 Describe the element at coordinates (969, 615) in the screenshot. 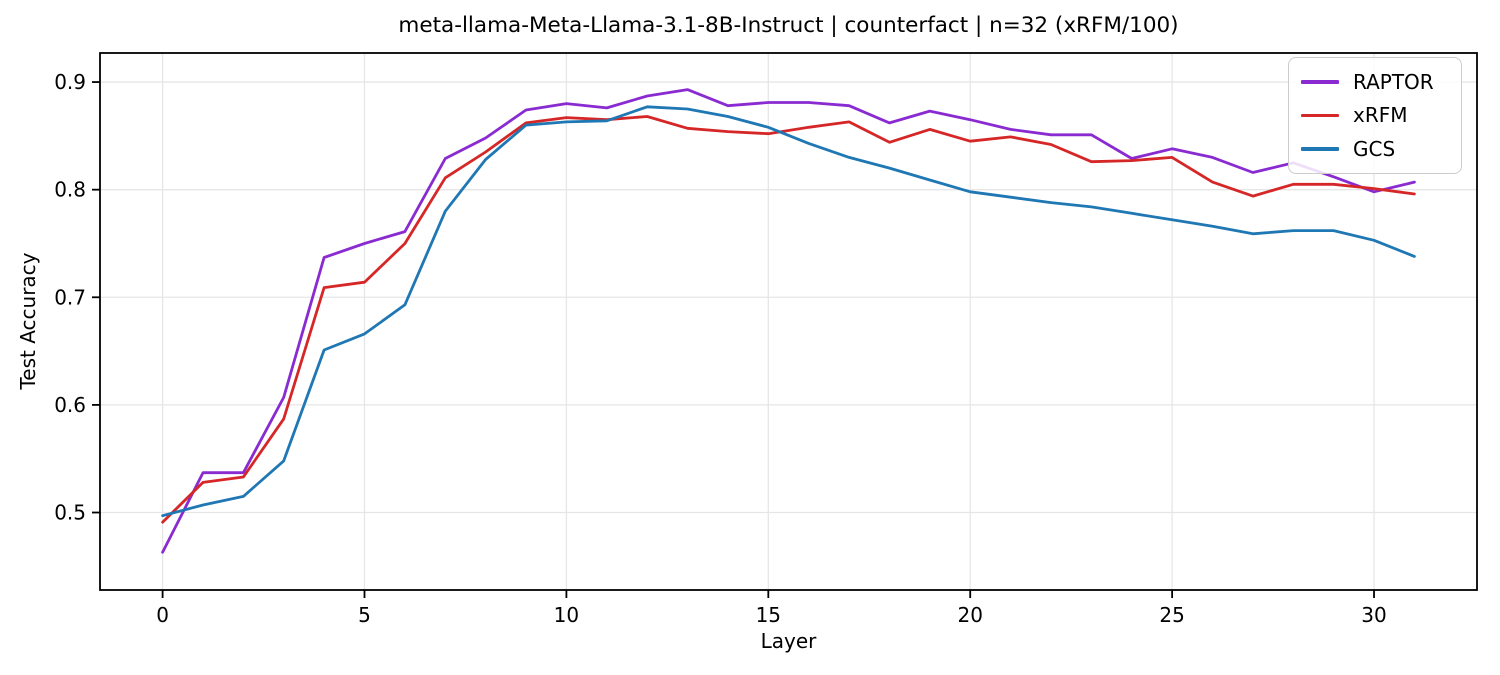

I see `x-tick-label-20: 20` at that location.